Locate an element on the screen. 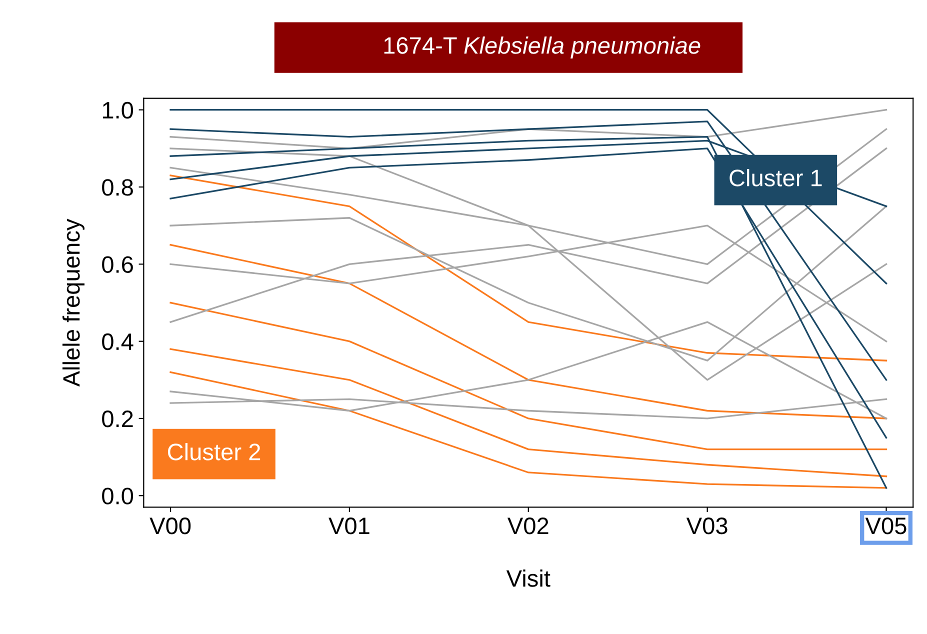  text: Cluster 2 is located at coordinates (214, 451).